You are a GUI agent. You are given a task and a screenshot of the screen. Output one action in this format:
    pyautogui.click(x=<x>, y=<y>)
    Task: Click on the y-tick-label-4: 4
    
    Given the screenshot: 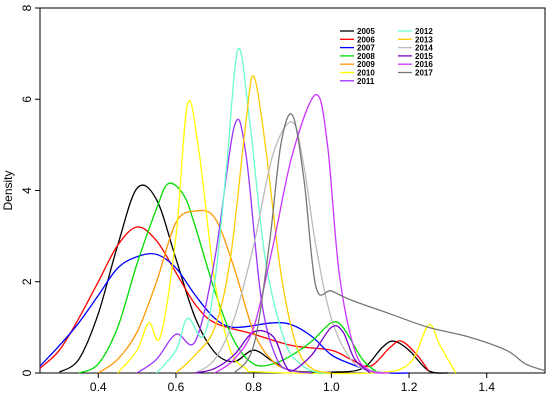 What is the action you would take?
    pyautogui.click(x=27, y=190)
    